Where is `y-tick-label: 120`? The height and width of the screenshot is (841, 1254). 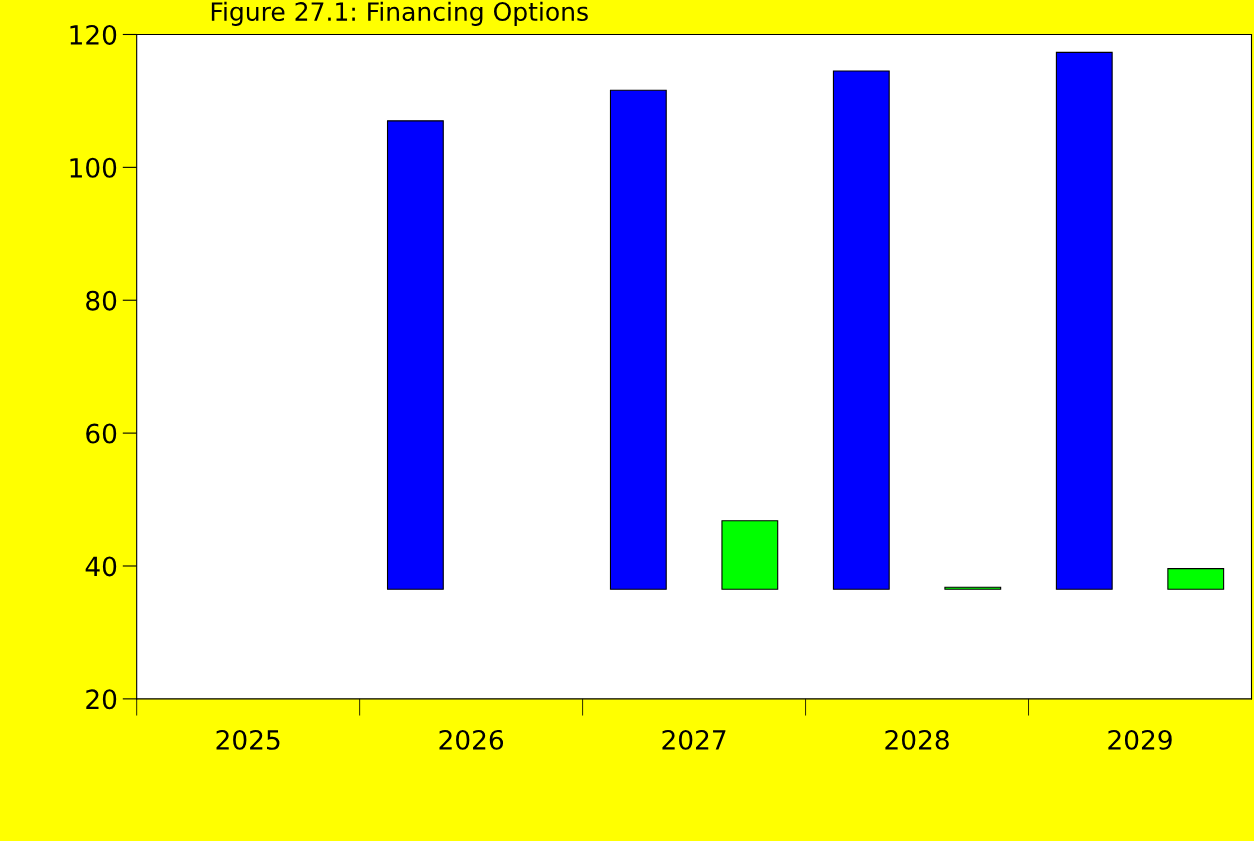
y-tick-label: 120 is located at coordinates (93, 34).